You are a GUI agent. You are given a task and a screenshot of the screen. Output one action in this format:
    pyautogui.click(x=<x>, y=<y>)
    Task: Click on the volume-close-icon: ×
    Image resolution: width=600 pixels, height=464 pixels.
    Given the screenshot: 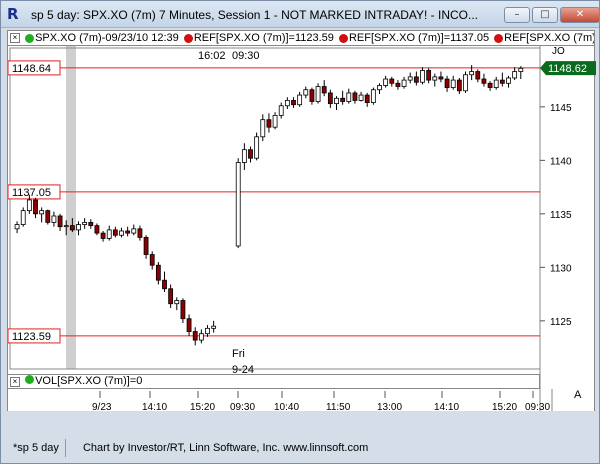 What is the action you would take?
    pyautogui.click(x=15, y=382)
    